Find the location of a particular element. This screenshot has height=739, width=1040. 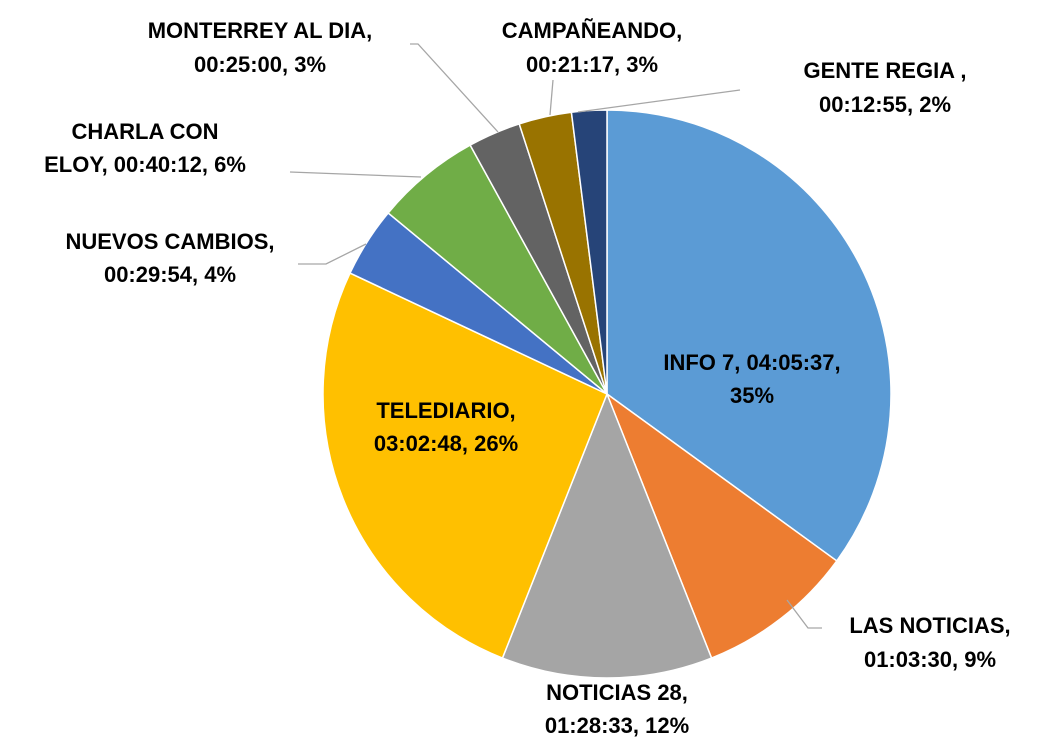

data-label: 00:21:17, 3% is located at coordinates (592, 64).